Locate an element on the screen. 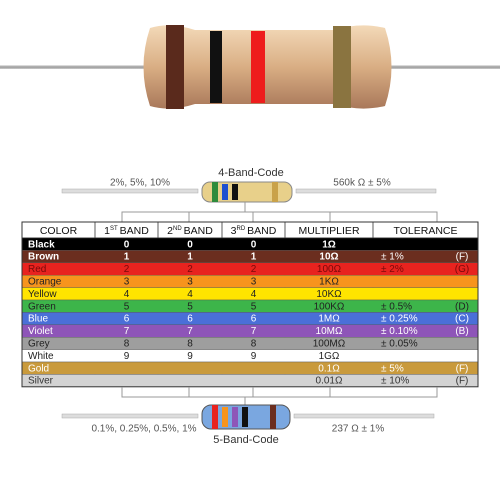 Image resolution: width=500 pixels, height=500 pixels. header-label: COLOR is located at coordinates (59, 231).